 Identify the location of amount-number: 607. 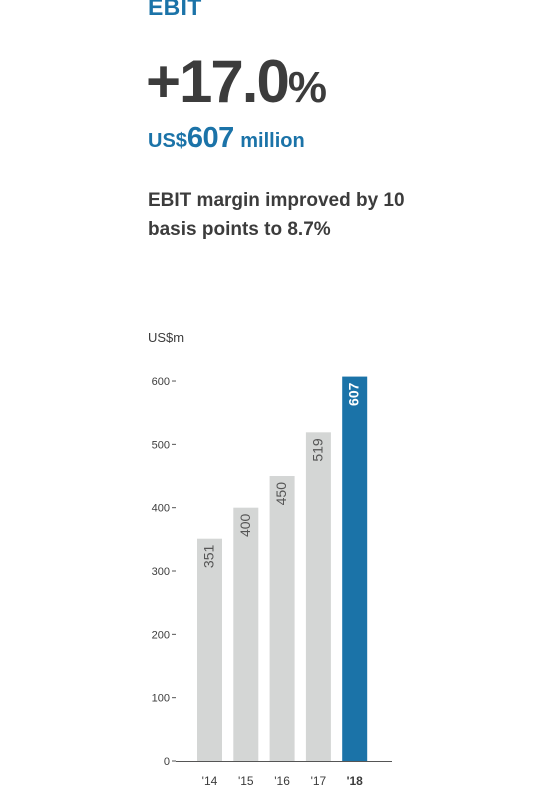
(210, 138).